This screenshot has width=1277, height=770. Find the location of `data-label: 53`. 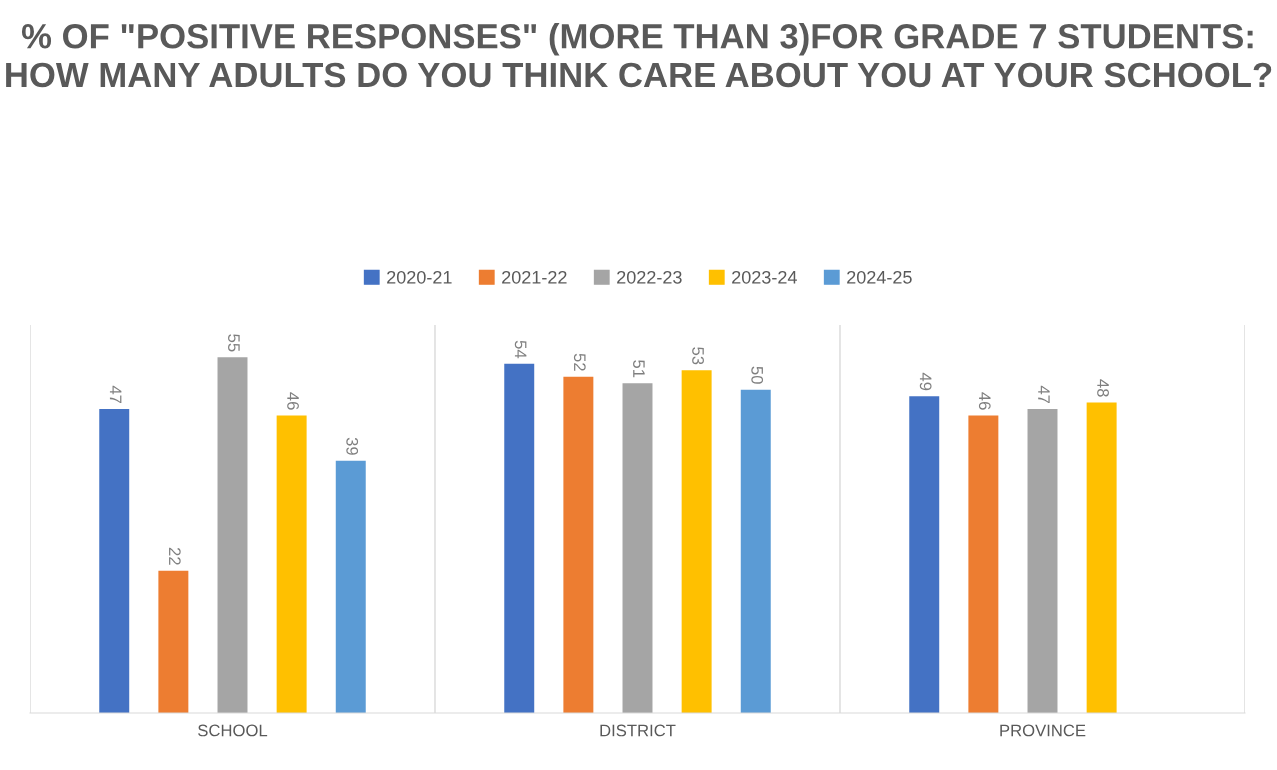

data-label: 53 is located at coordinates (698, 356).